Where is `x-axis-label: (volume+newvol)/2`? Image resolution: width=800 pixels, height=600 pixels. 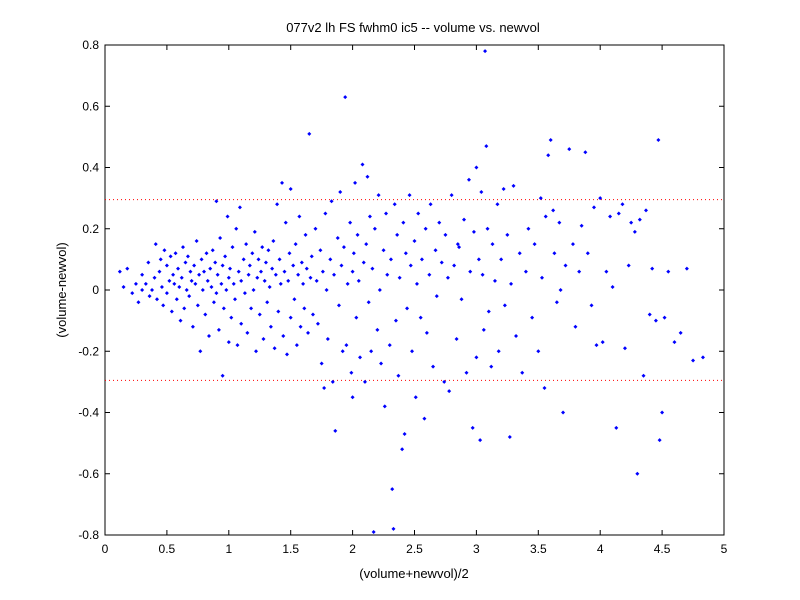 x-axis-label: (volume+newvol)/2 is located at coordinates (413, 573).